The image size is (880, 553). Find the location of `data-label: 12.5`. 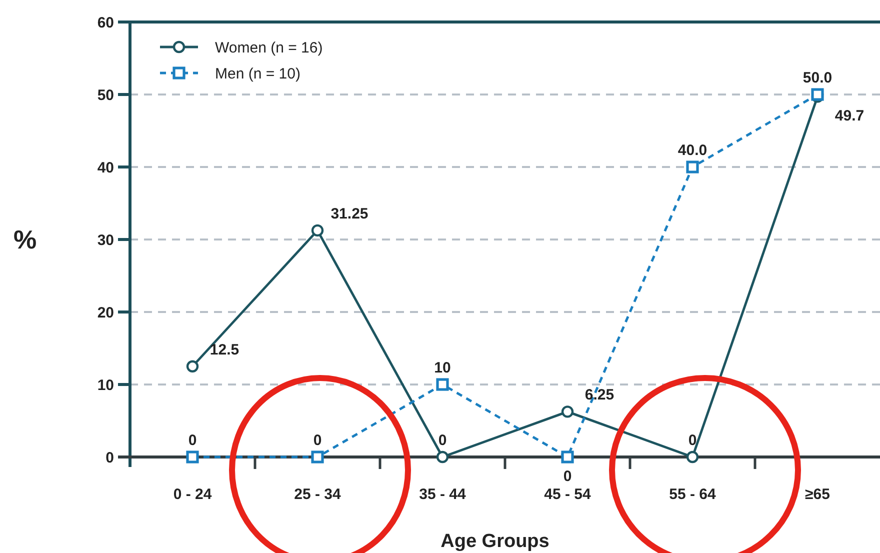

data-label: 12.5 is located at coordinates (225, 349).